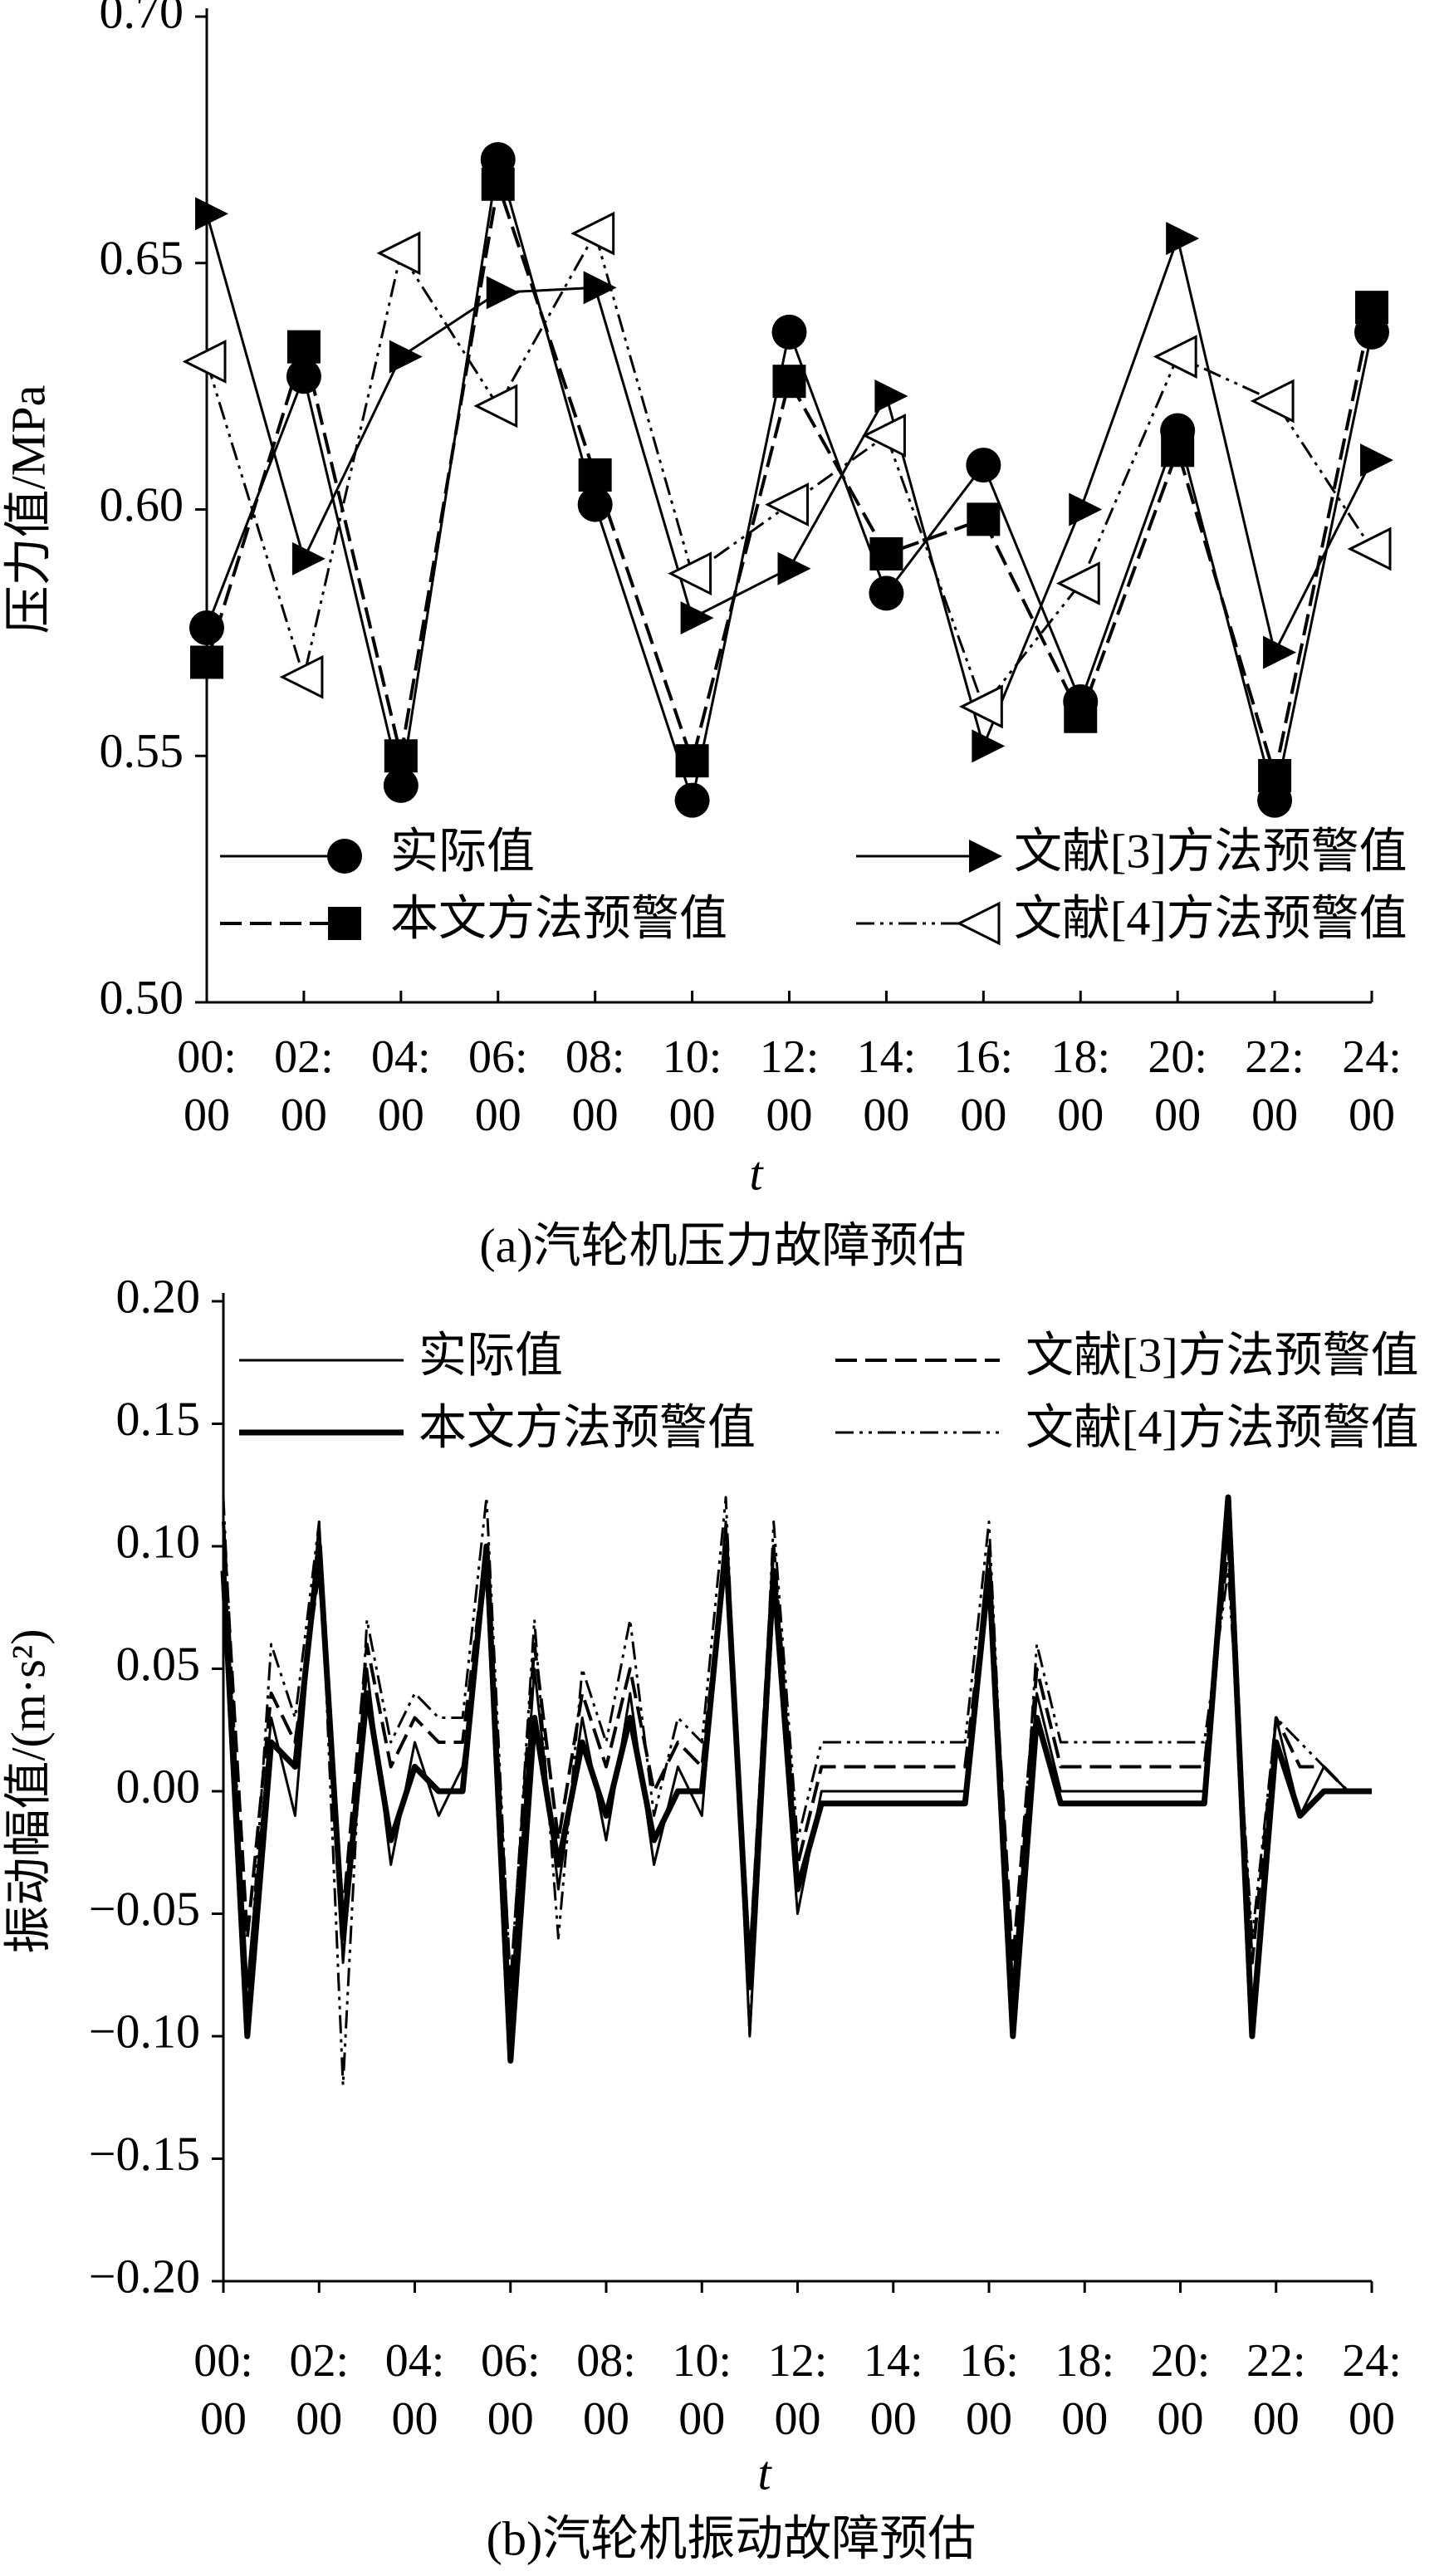 This screenshot has height=2576, width=1449. I want to click on y-tick-label: −0.15, so click(144, 2154).